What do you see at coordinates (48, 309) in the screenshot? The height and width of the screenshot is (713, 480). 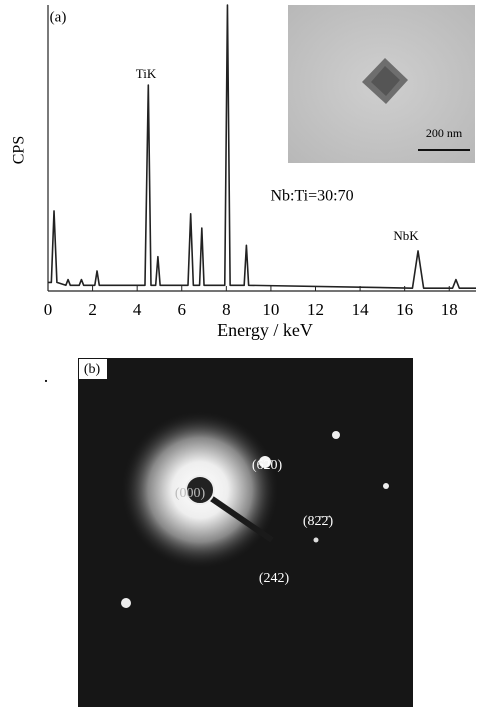 I see `x-tick-label: 0` at bounding box center [48, 309].